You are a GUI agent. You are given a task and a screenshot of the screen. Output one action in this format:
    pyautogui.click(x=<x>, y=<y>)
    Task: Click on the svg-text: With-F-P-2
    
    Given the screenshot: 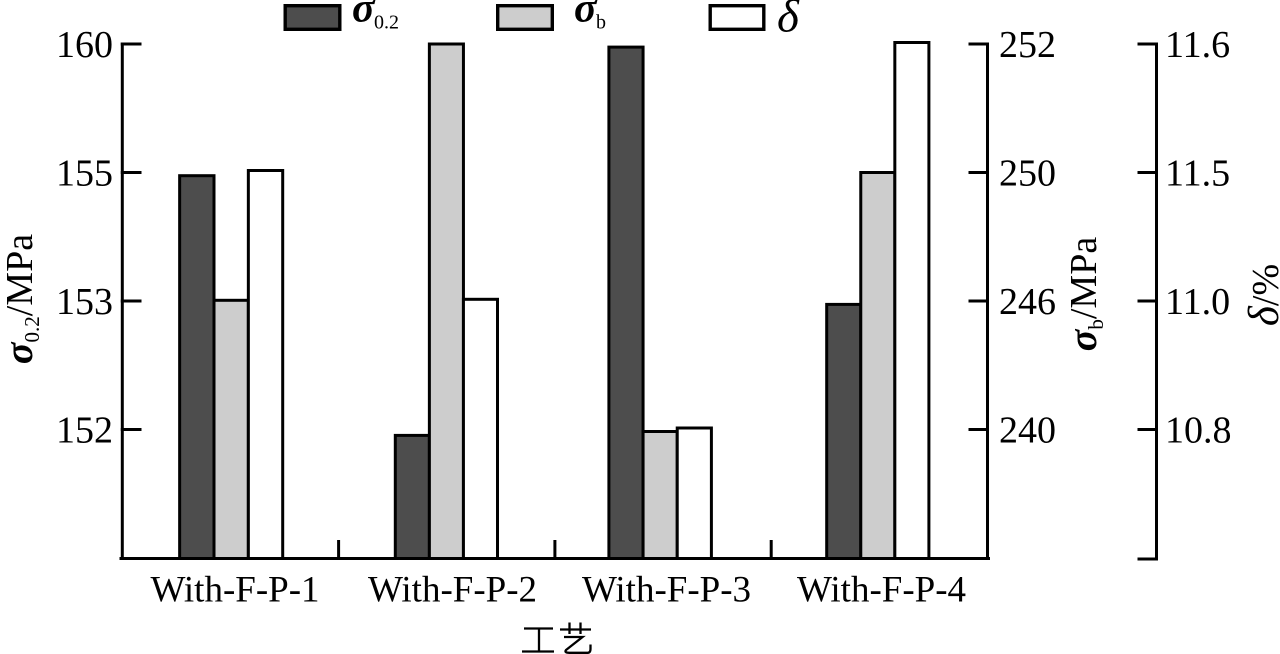 What is the action you would take?
    pyautogui.click(x=452, y=590)
    